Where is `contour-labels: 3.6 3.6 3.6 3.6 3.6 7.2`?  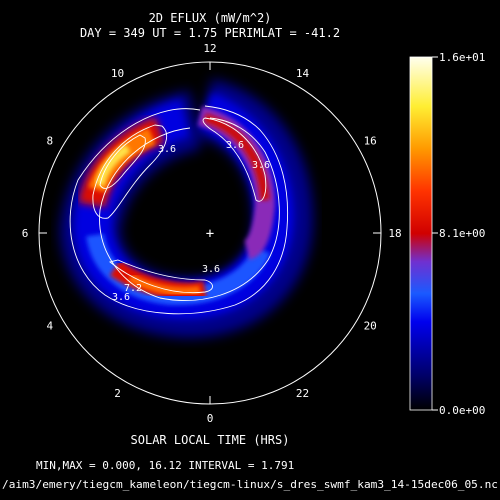 contour-labels: 3.6 3.6 3.6 3.6 3.6 7.2 is located at coordinates (191, 221).